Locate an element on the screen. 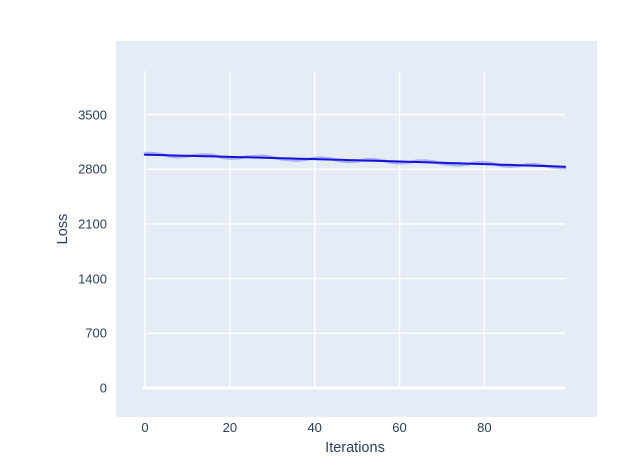 This screenshot has width=630, height=474. traces-group is located at coordinates (355, 160).